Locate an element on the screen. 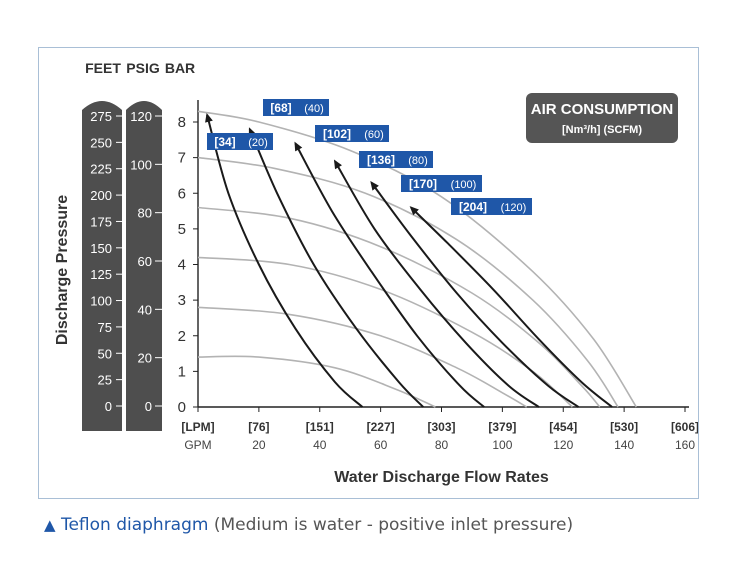 The height and width of the screenshot is (575, 729). x-tick-label-gpm: 40 is located at coordinates (320, 445).